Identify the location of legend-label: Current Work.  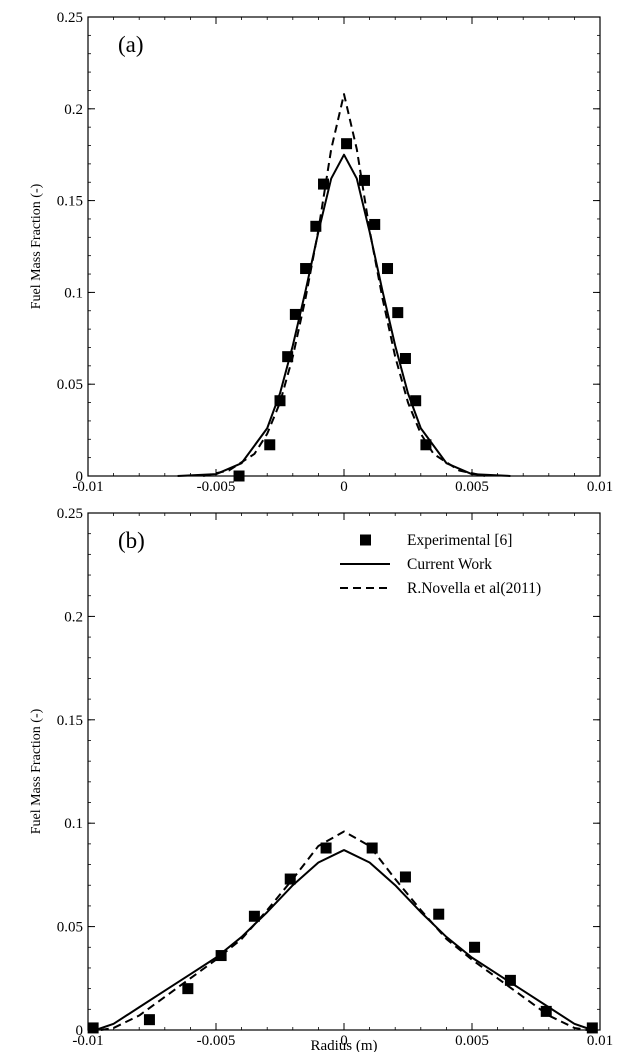
(449, 564).